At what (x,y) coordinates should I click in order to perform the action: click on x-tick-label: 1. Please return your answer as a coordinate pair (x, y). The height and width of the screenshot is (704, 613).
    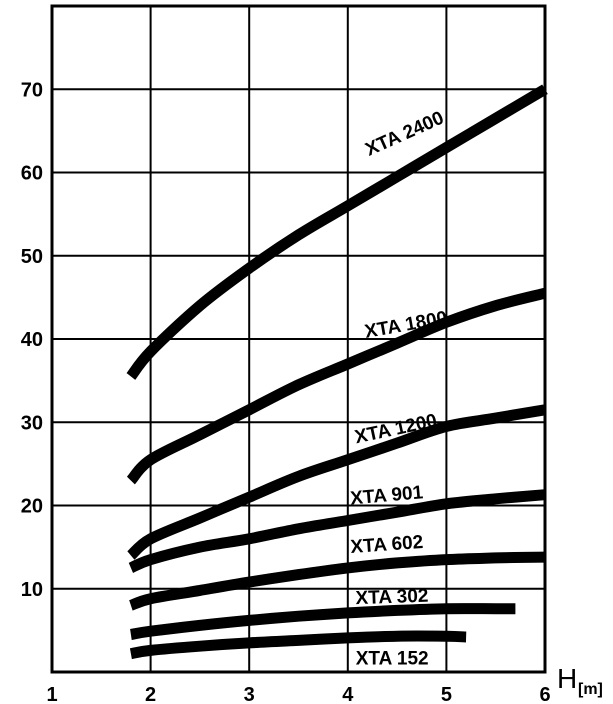
    Looking at the image, I should click on (51, 694).